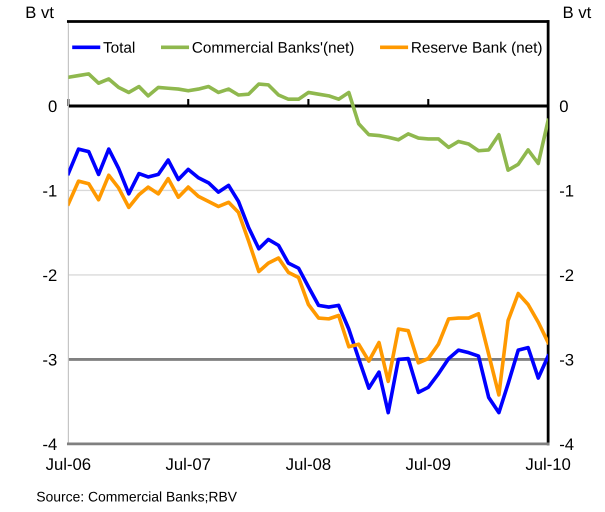 This screenshot has height=512, width=605. I want to click on y-tick-label: 0, so click(52, 106).